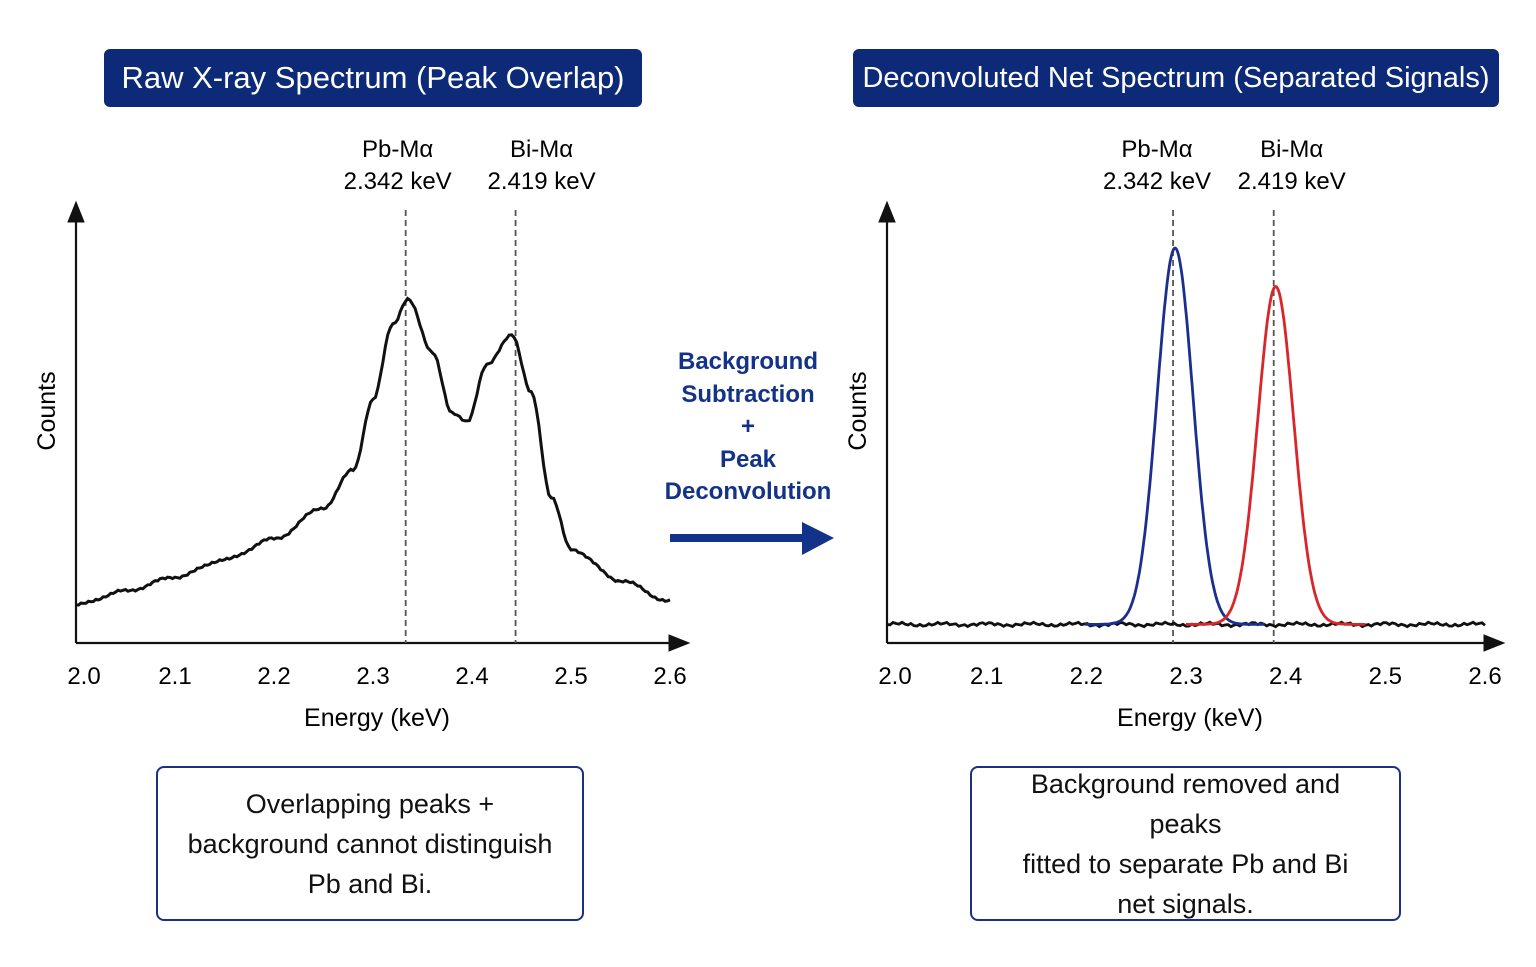 Image resolution: width=1536 pixels, height=967 pixels. I want to click on left-caption-line: Overlapping peaks +, so click(370, 803).